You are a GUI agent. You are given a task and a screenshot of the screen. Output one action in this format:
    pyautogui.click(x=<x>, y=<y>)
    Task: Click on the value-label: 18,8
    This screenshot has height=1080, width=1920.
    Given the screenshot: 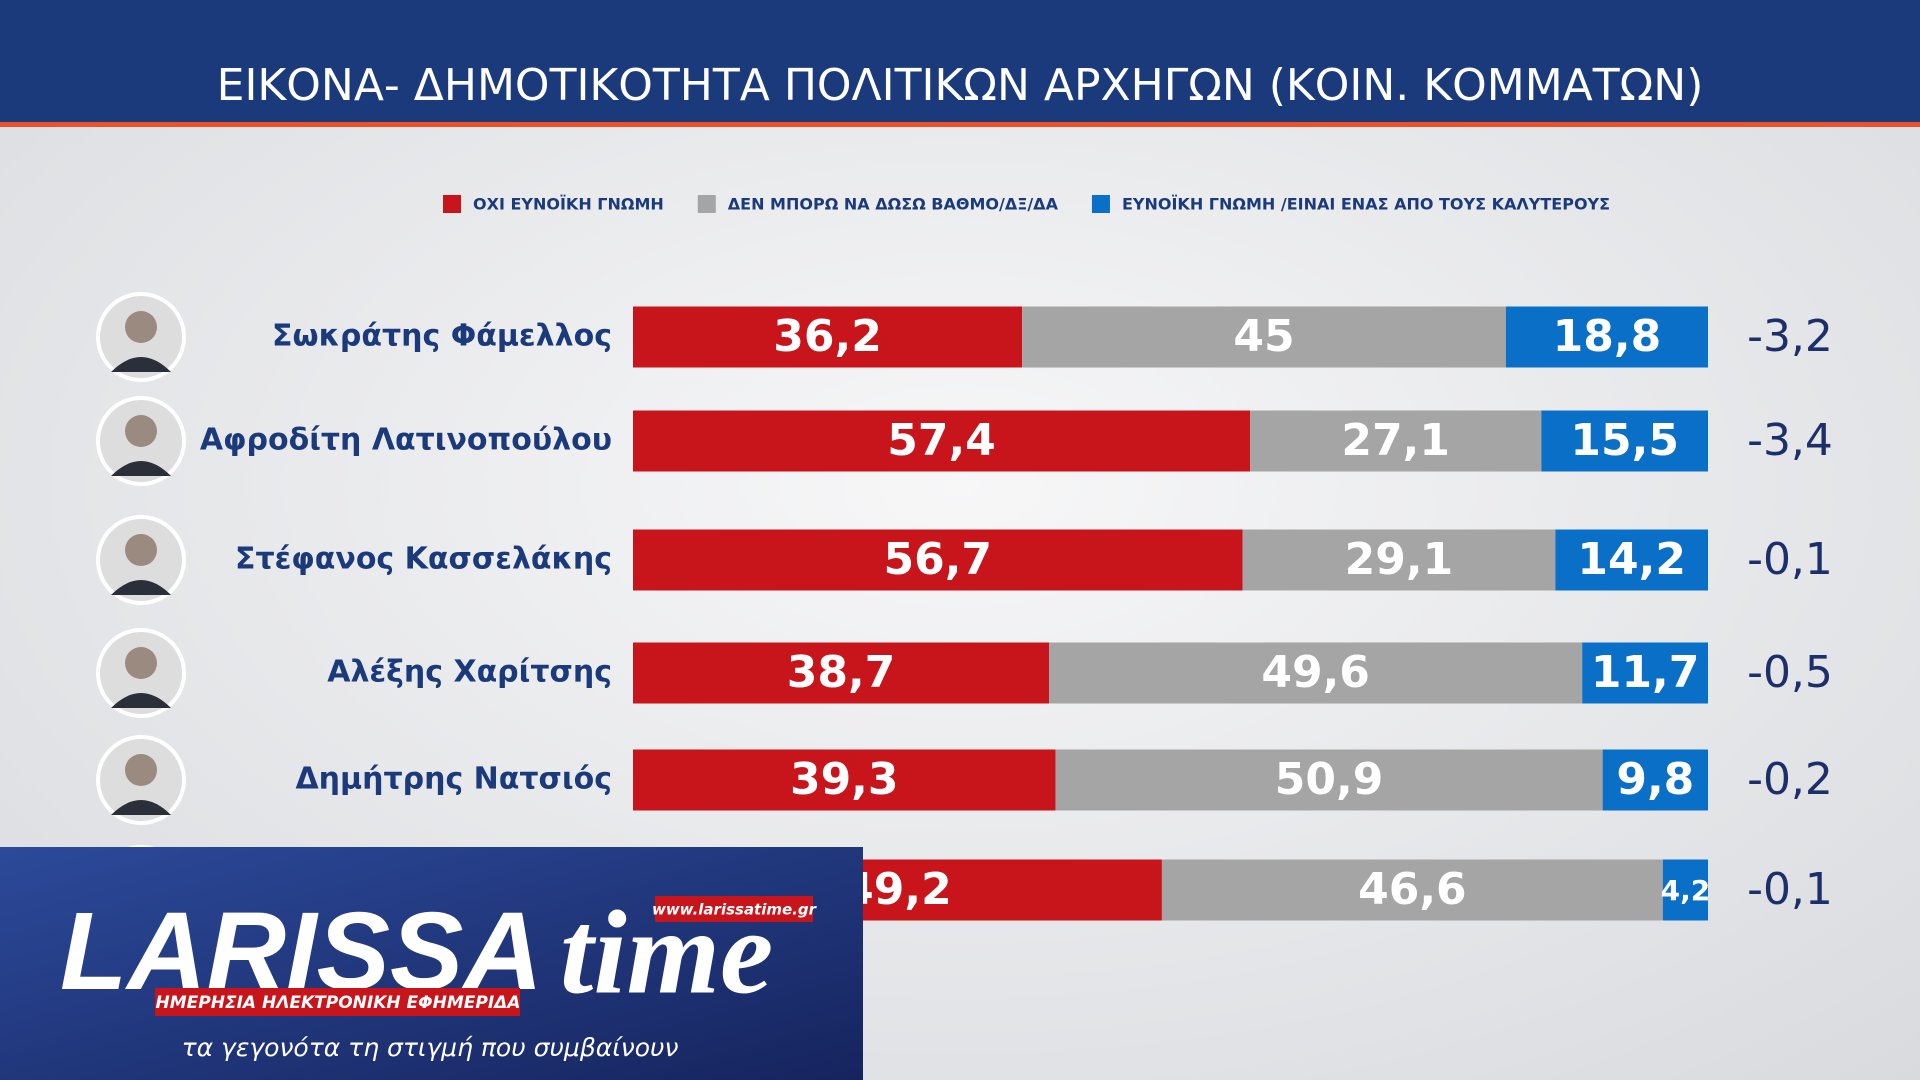 What is the action you would take?
    pyautogui.click(x=1607, y=336)
    